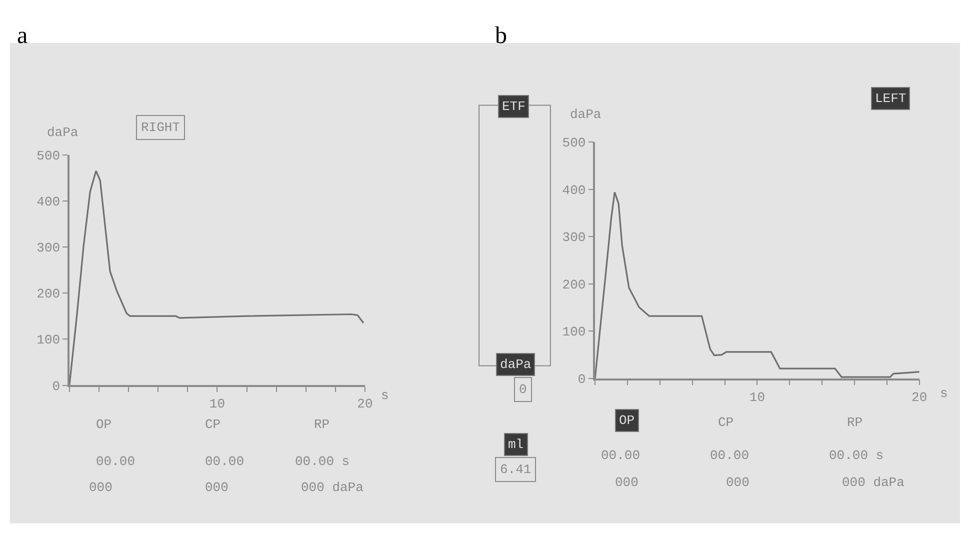  I want to click on text: ETF, so click(514, 106).